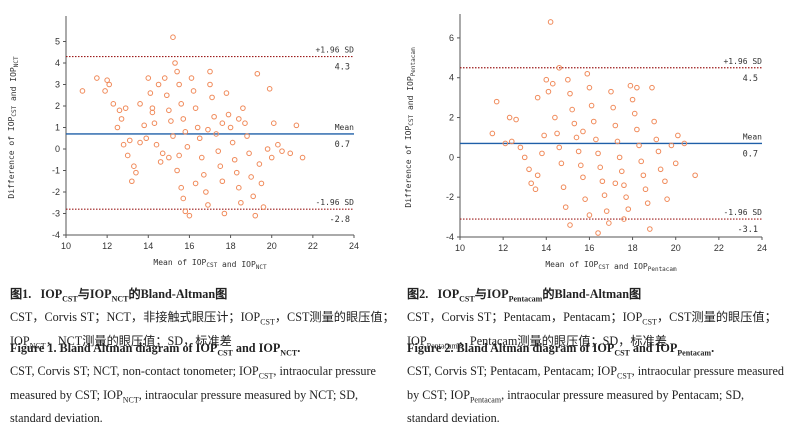 This screenshot has height=427, width=794. Describe the element at coordinates (56, 214) in the screenshot. I see `y-tick-label: -3` at that location.